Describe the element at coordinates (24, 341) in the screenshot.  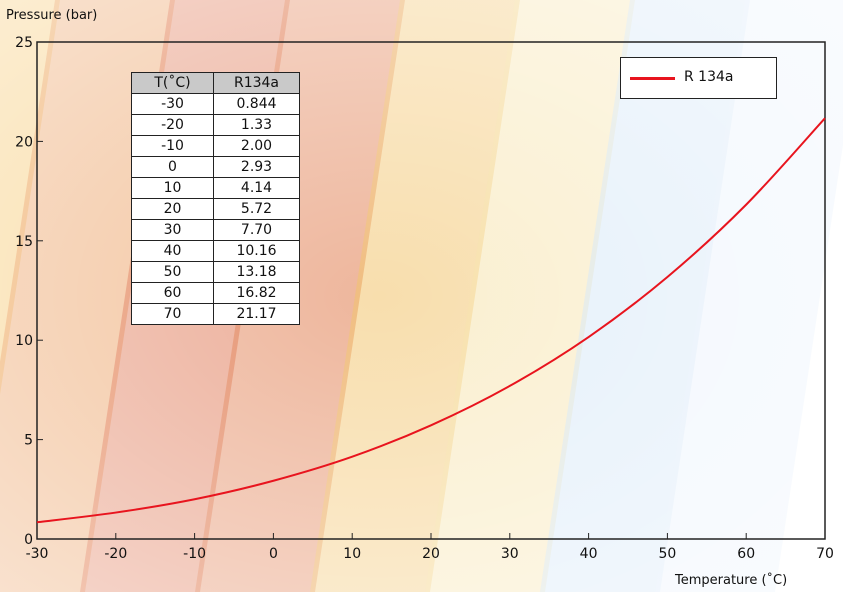
I see `y-tick-label: 10` at that location.